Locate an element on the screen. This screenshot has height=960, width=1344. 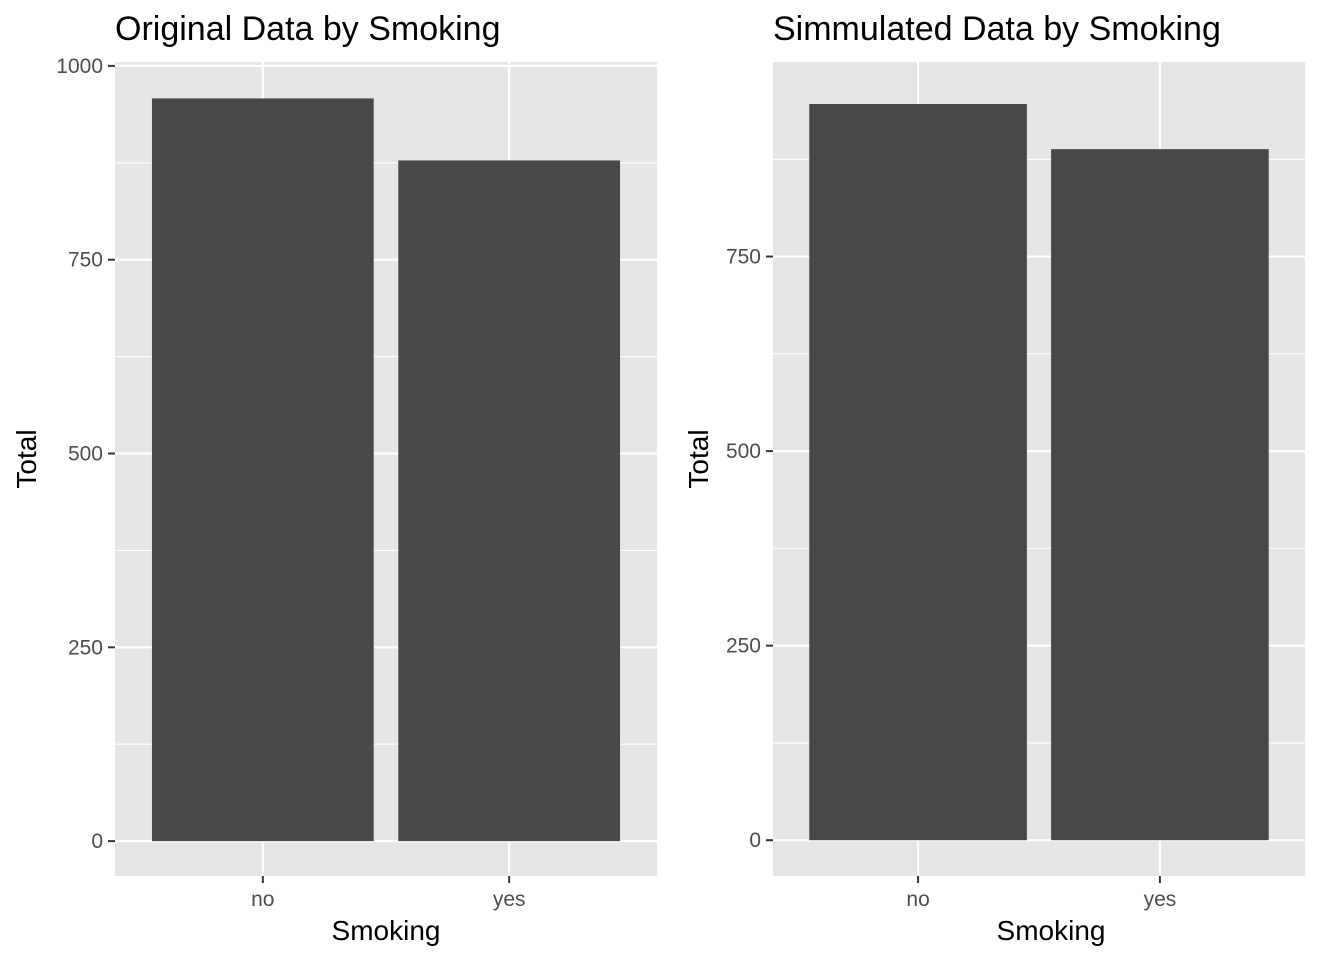
chart-title: Simmulated Data by Smoking is located at coordinates (997, 29).